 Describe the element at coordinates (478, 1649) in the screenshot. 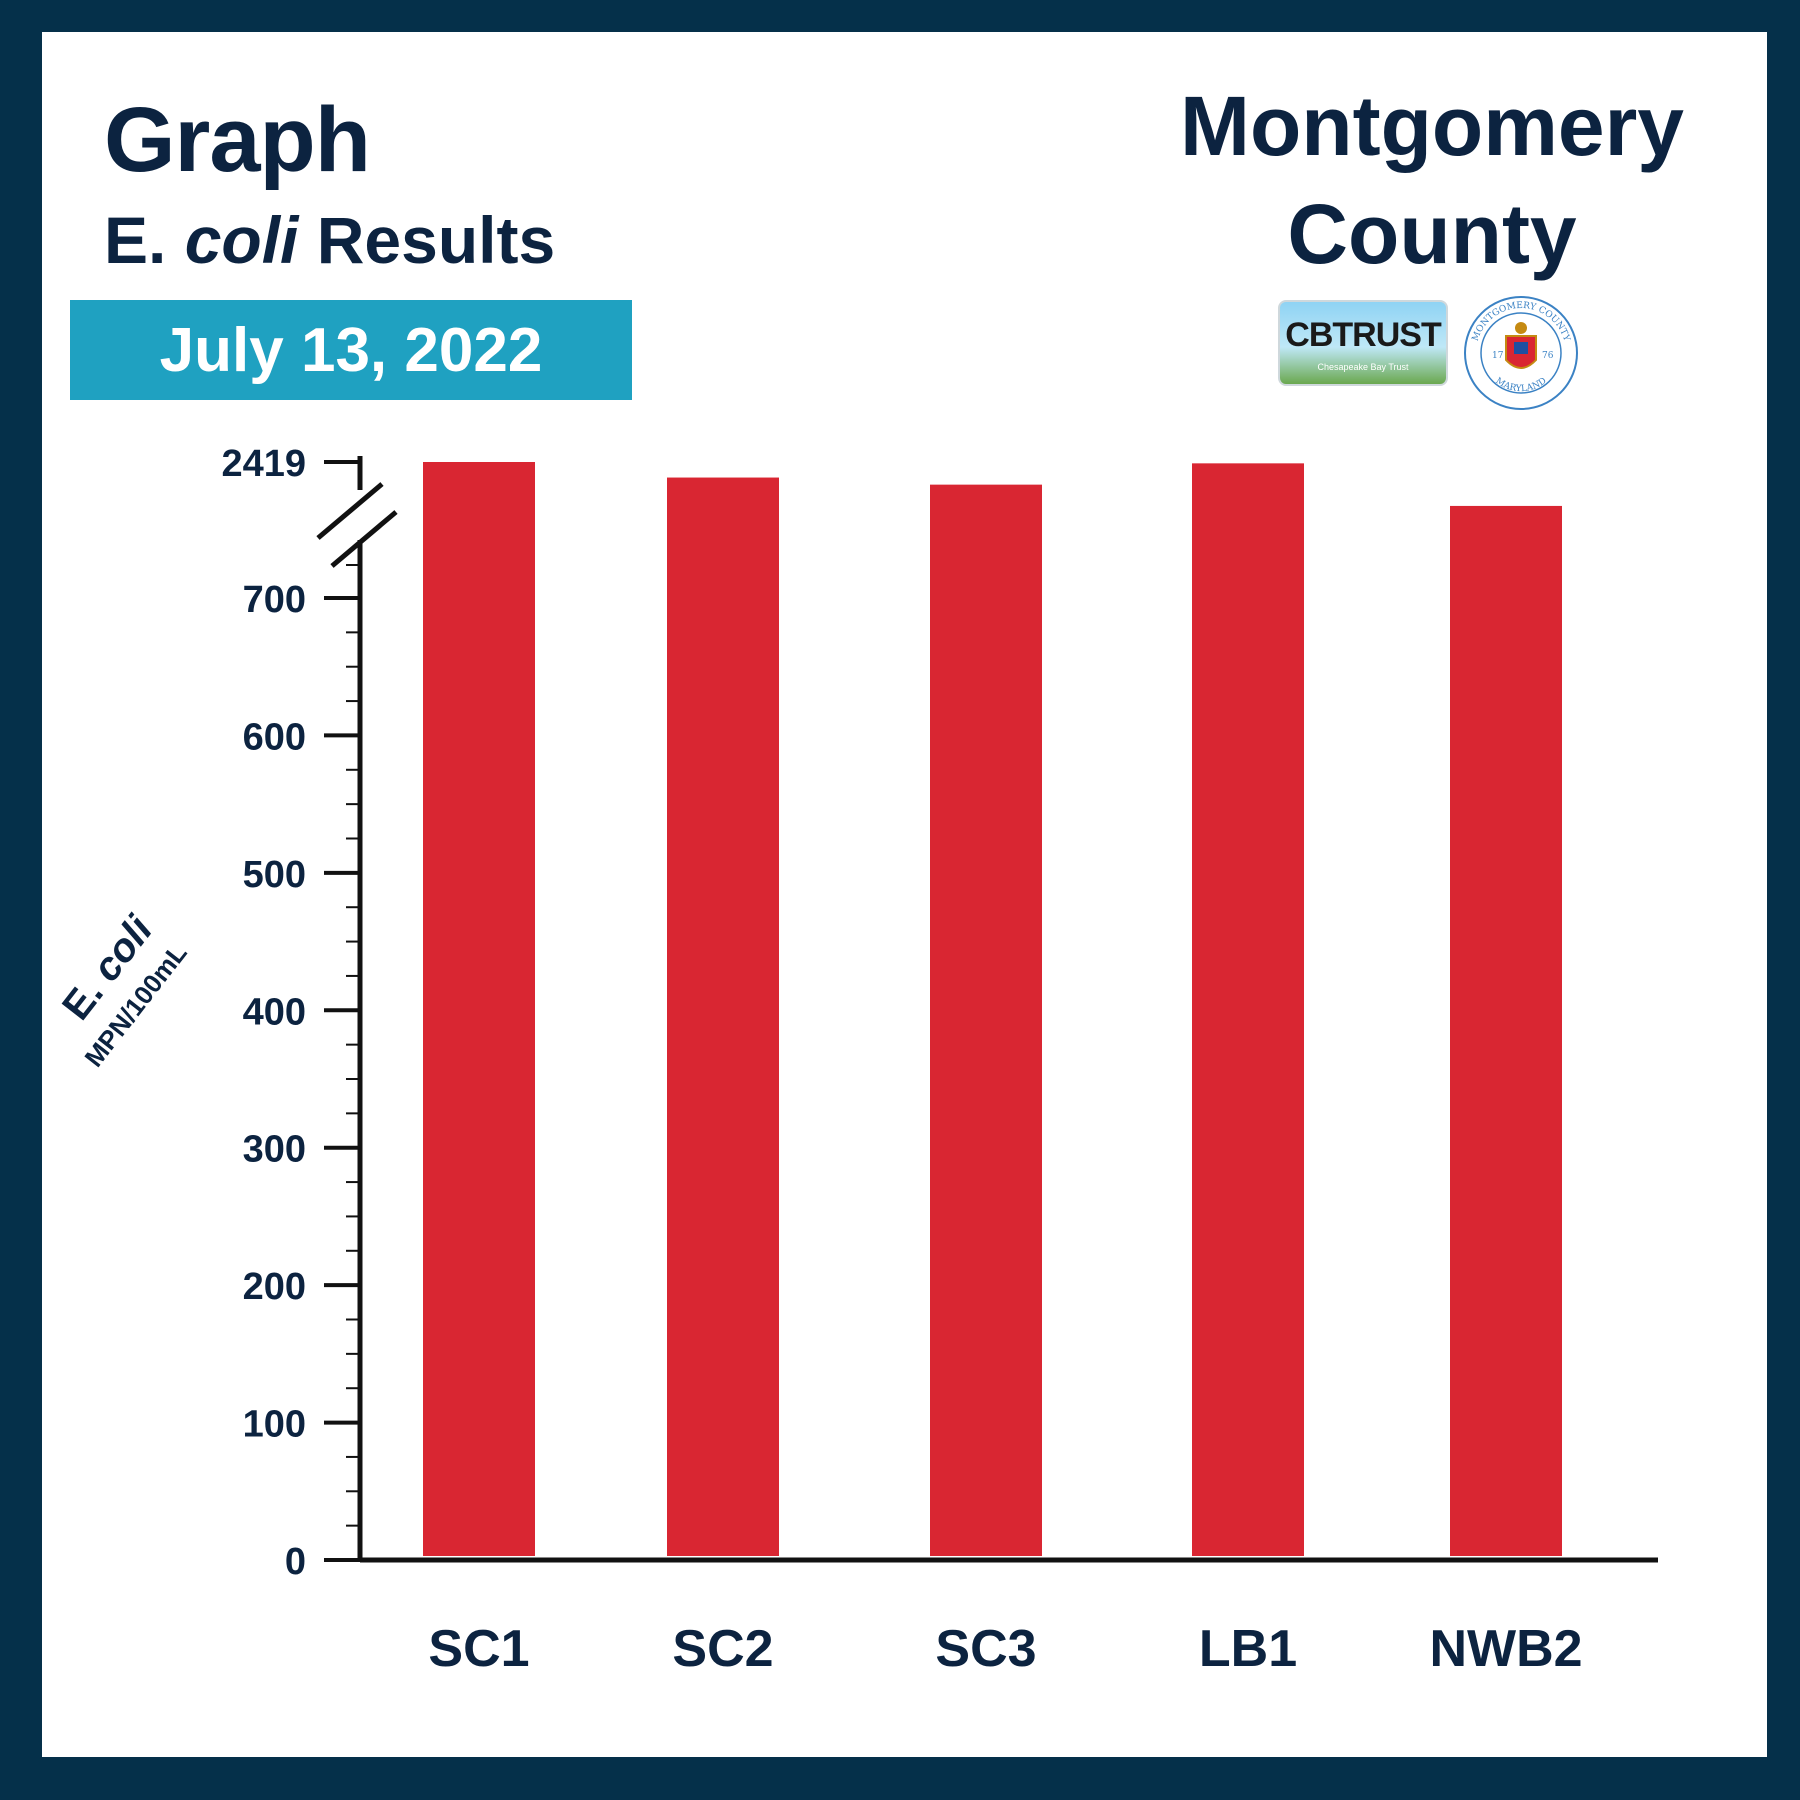

I see `x-tick-label-sc1: SC1` at that location.